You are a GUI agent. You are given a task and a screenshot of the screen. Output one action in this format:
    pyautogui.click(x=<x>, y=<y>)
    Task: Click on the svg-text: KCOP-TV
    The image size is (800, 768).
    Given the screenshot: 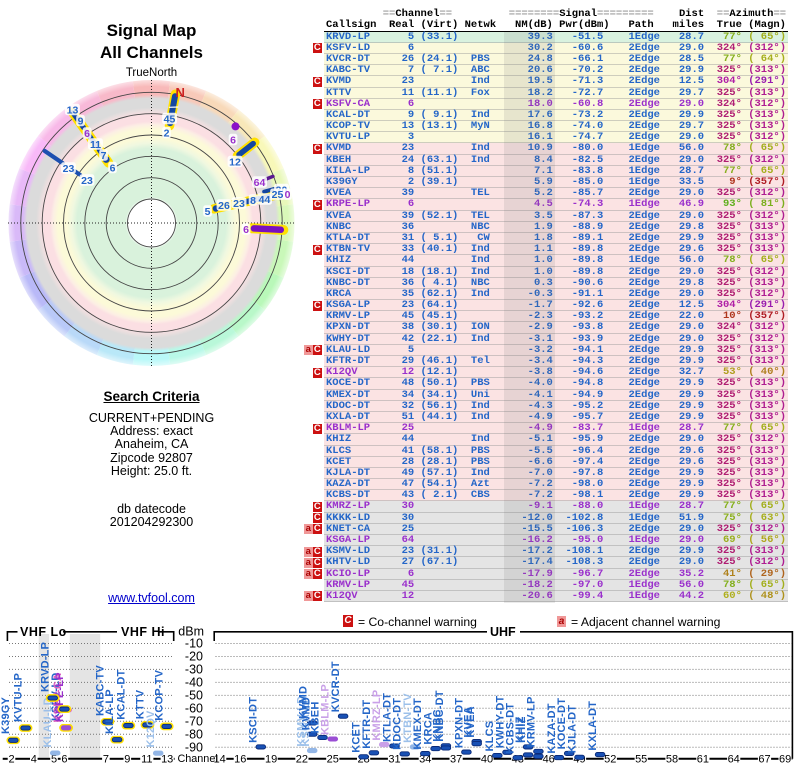 What is the action you would take?
    pyautogui.click(x=160, y=694)
    